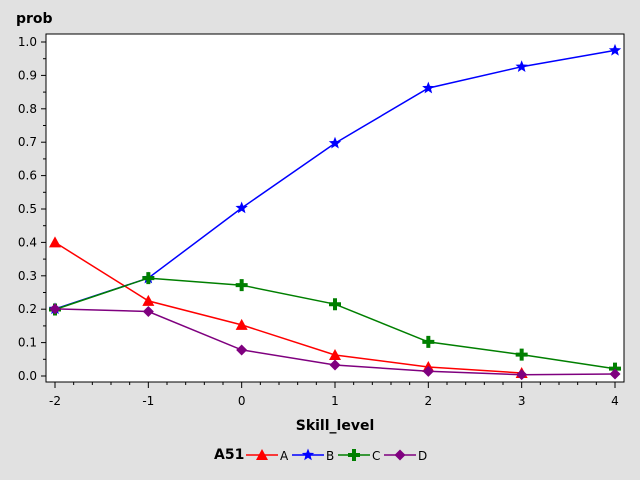 Image resolution: width=640 pixels, height=480 pixels. I want to click on y-axis: 0.0 0.1 0.2 0.3 0.4 0.5 0.6 0.7 0.8 0.9 1.0, so click(32, 209).